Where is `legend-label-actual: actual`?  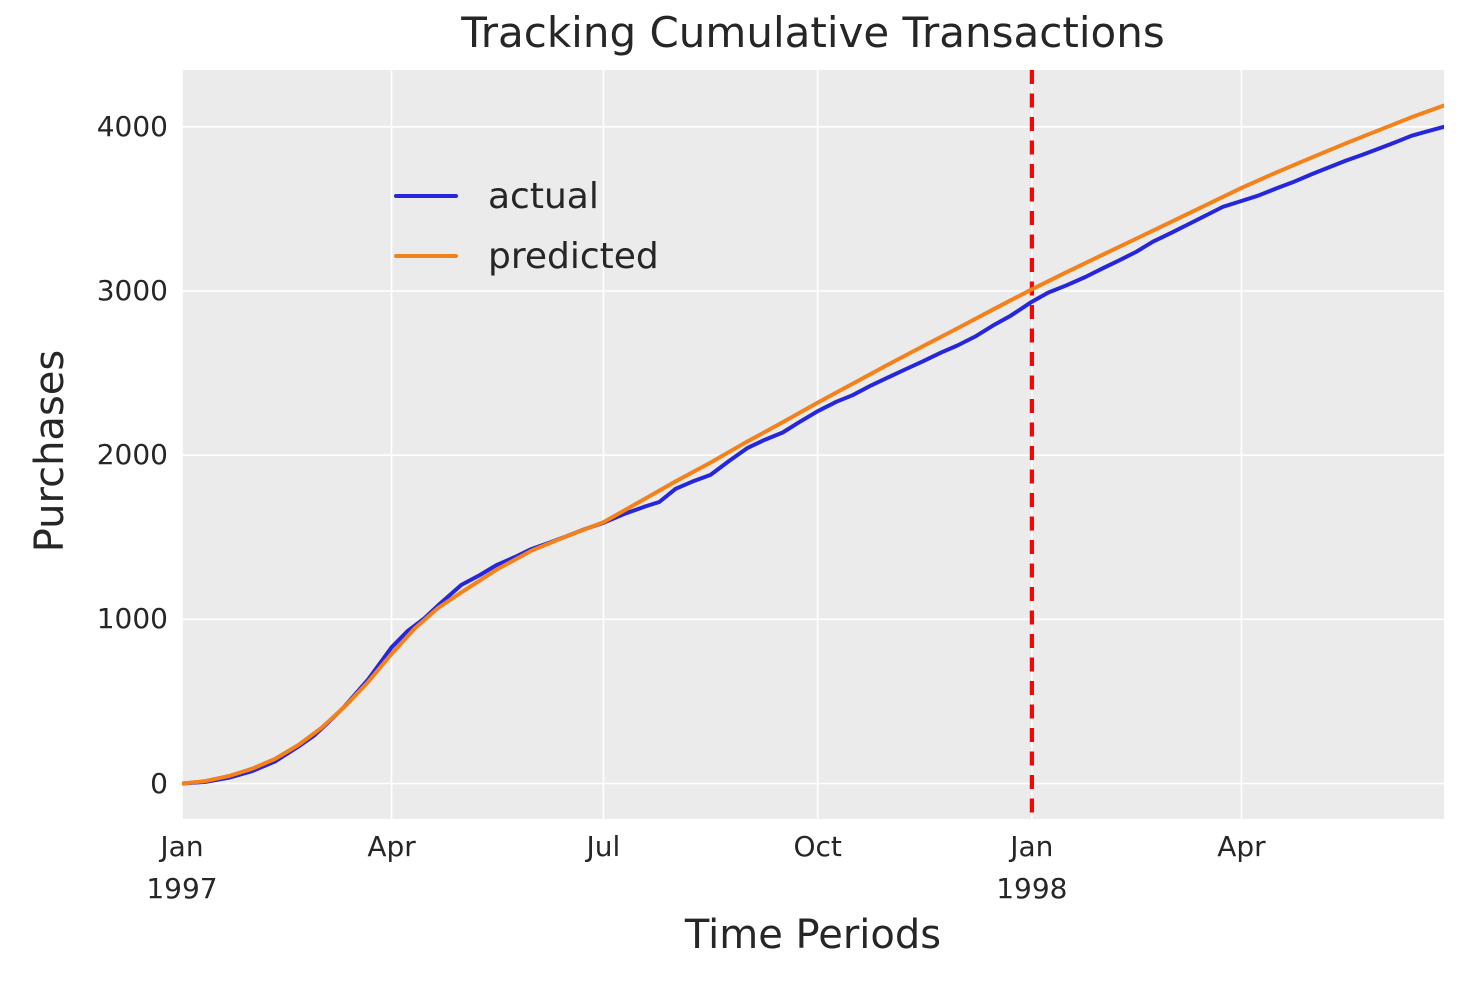 legend-label-actual: actual is located at coordinates (543, 196).